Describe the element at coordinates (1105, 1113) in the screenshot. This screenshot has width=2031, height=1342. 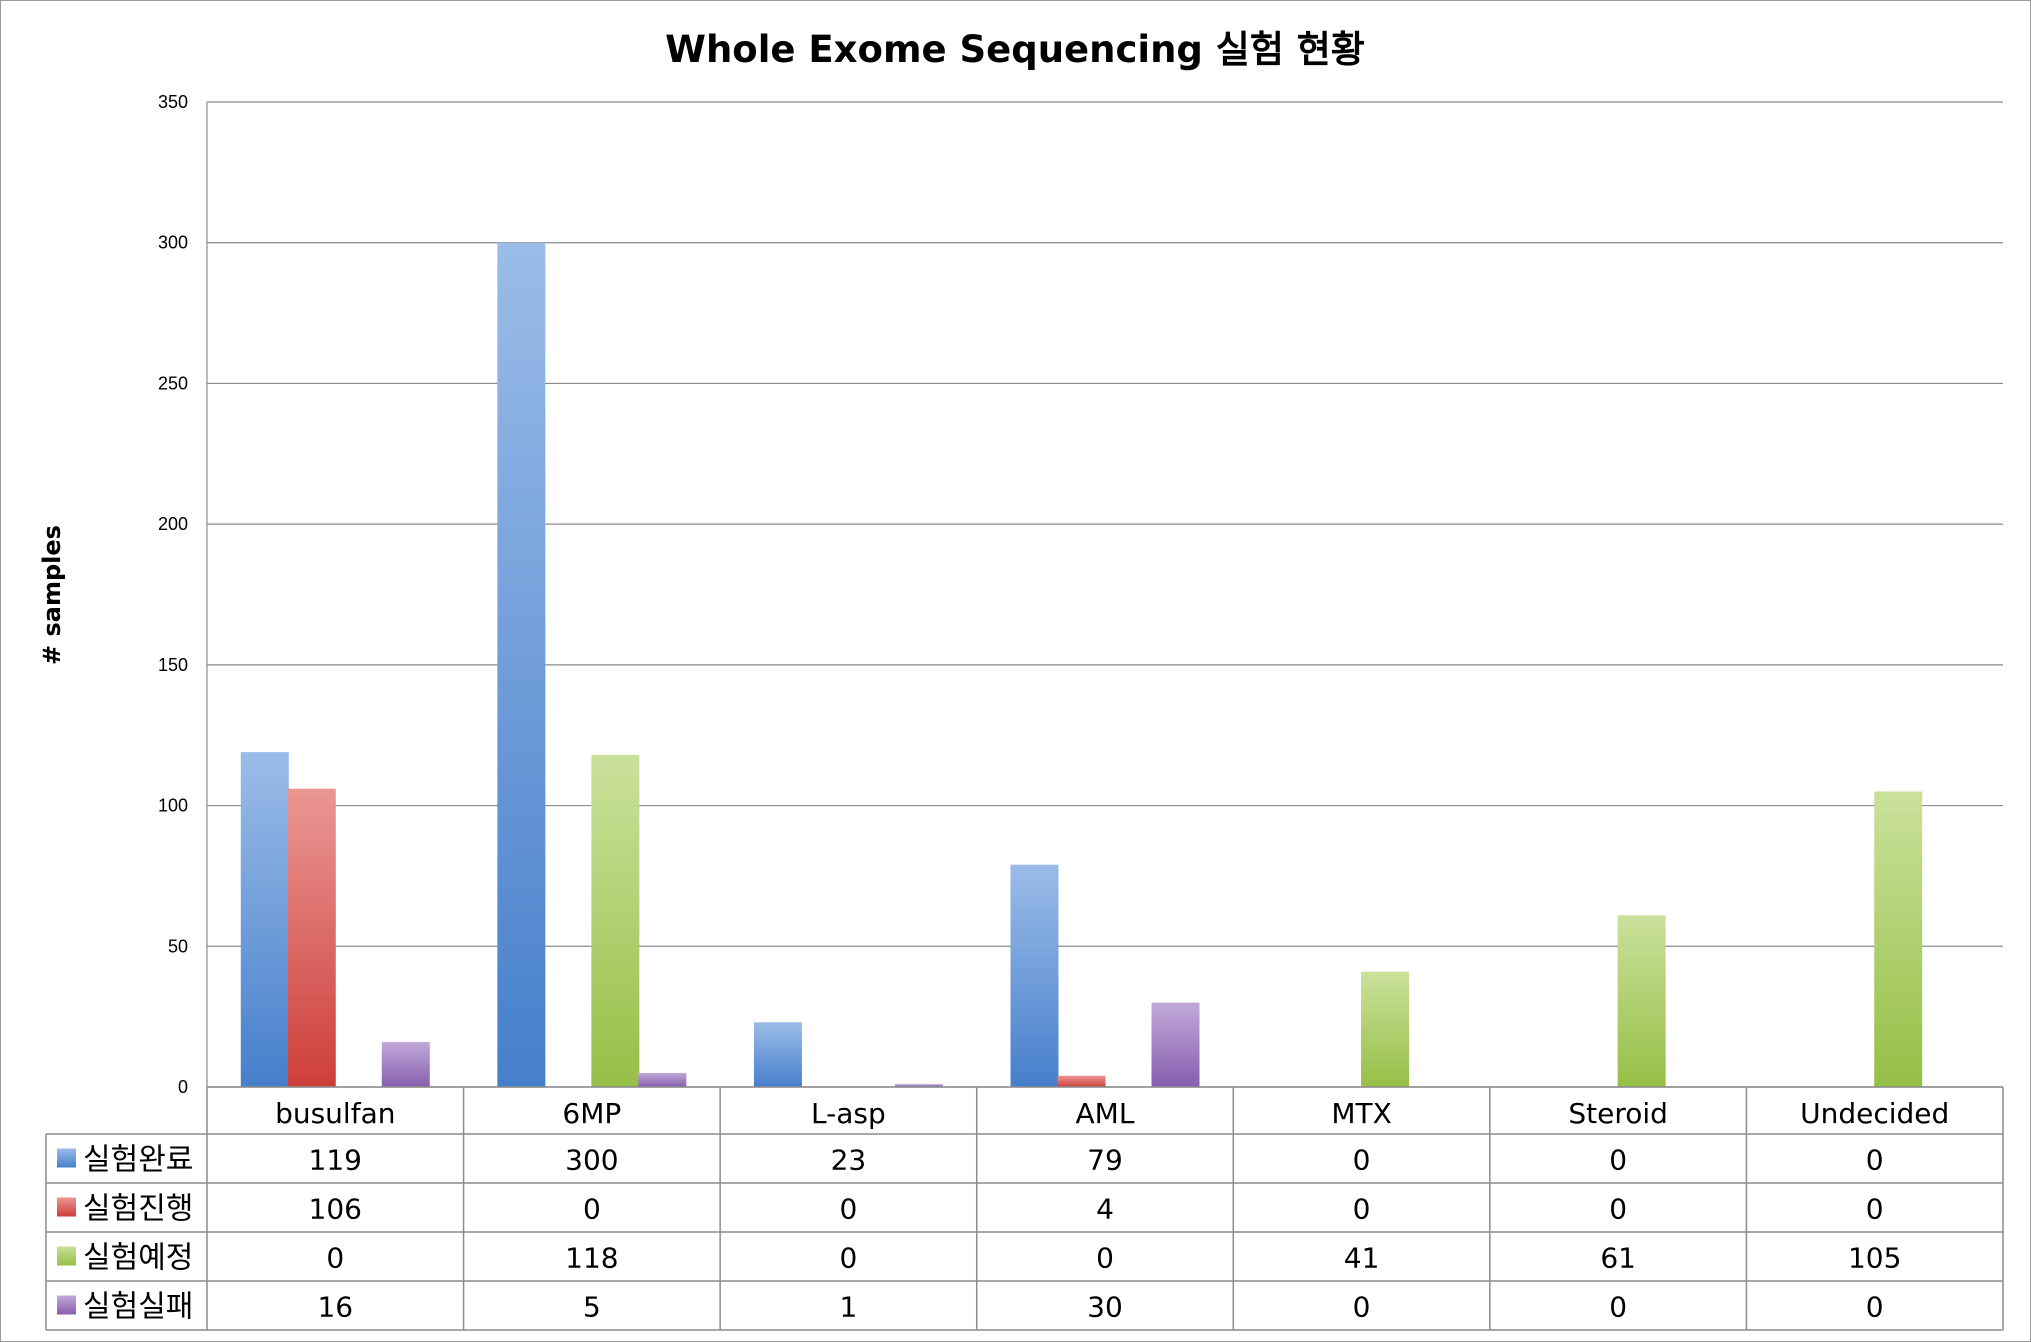
I see `x-tick-label: AML` at that location.